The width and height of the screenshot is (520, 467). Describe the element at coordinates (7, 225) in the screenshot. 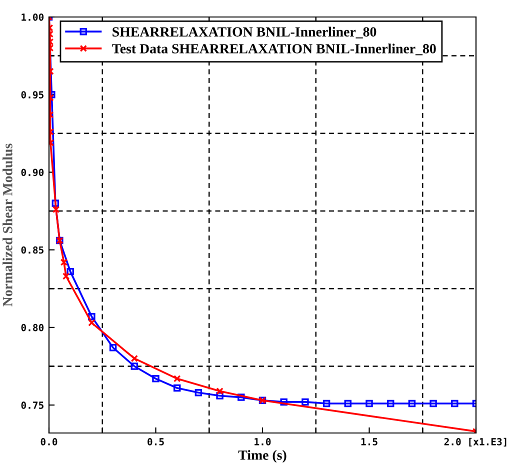

I see `y-axis-title: Normalized Shear Modulus` at that location.